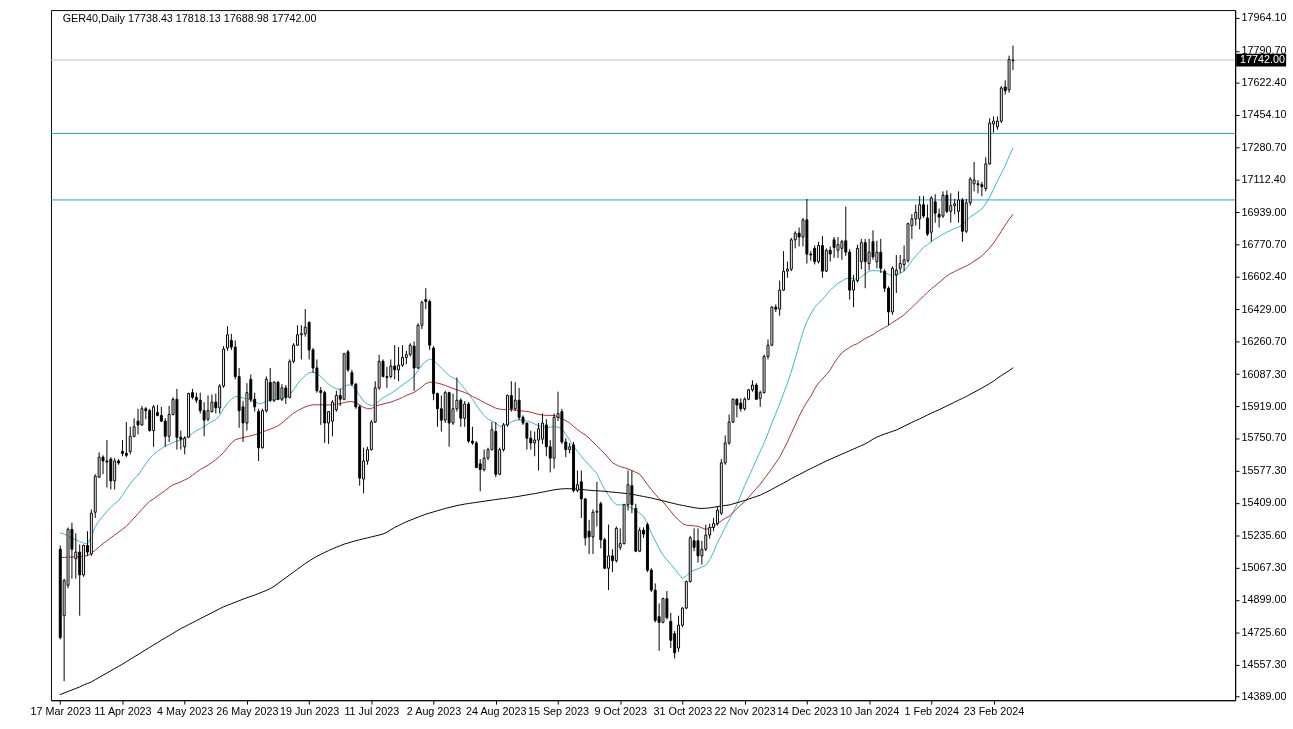 The image size is (1293, 729). What do you see at coordinates (1264, 147) in the screenshot?
I see `y-tick-label: 17280.70` at bounding box center [1264, 147].